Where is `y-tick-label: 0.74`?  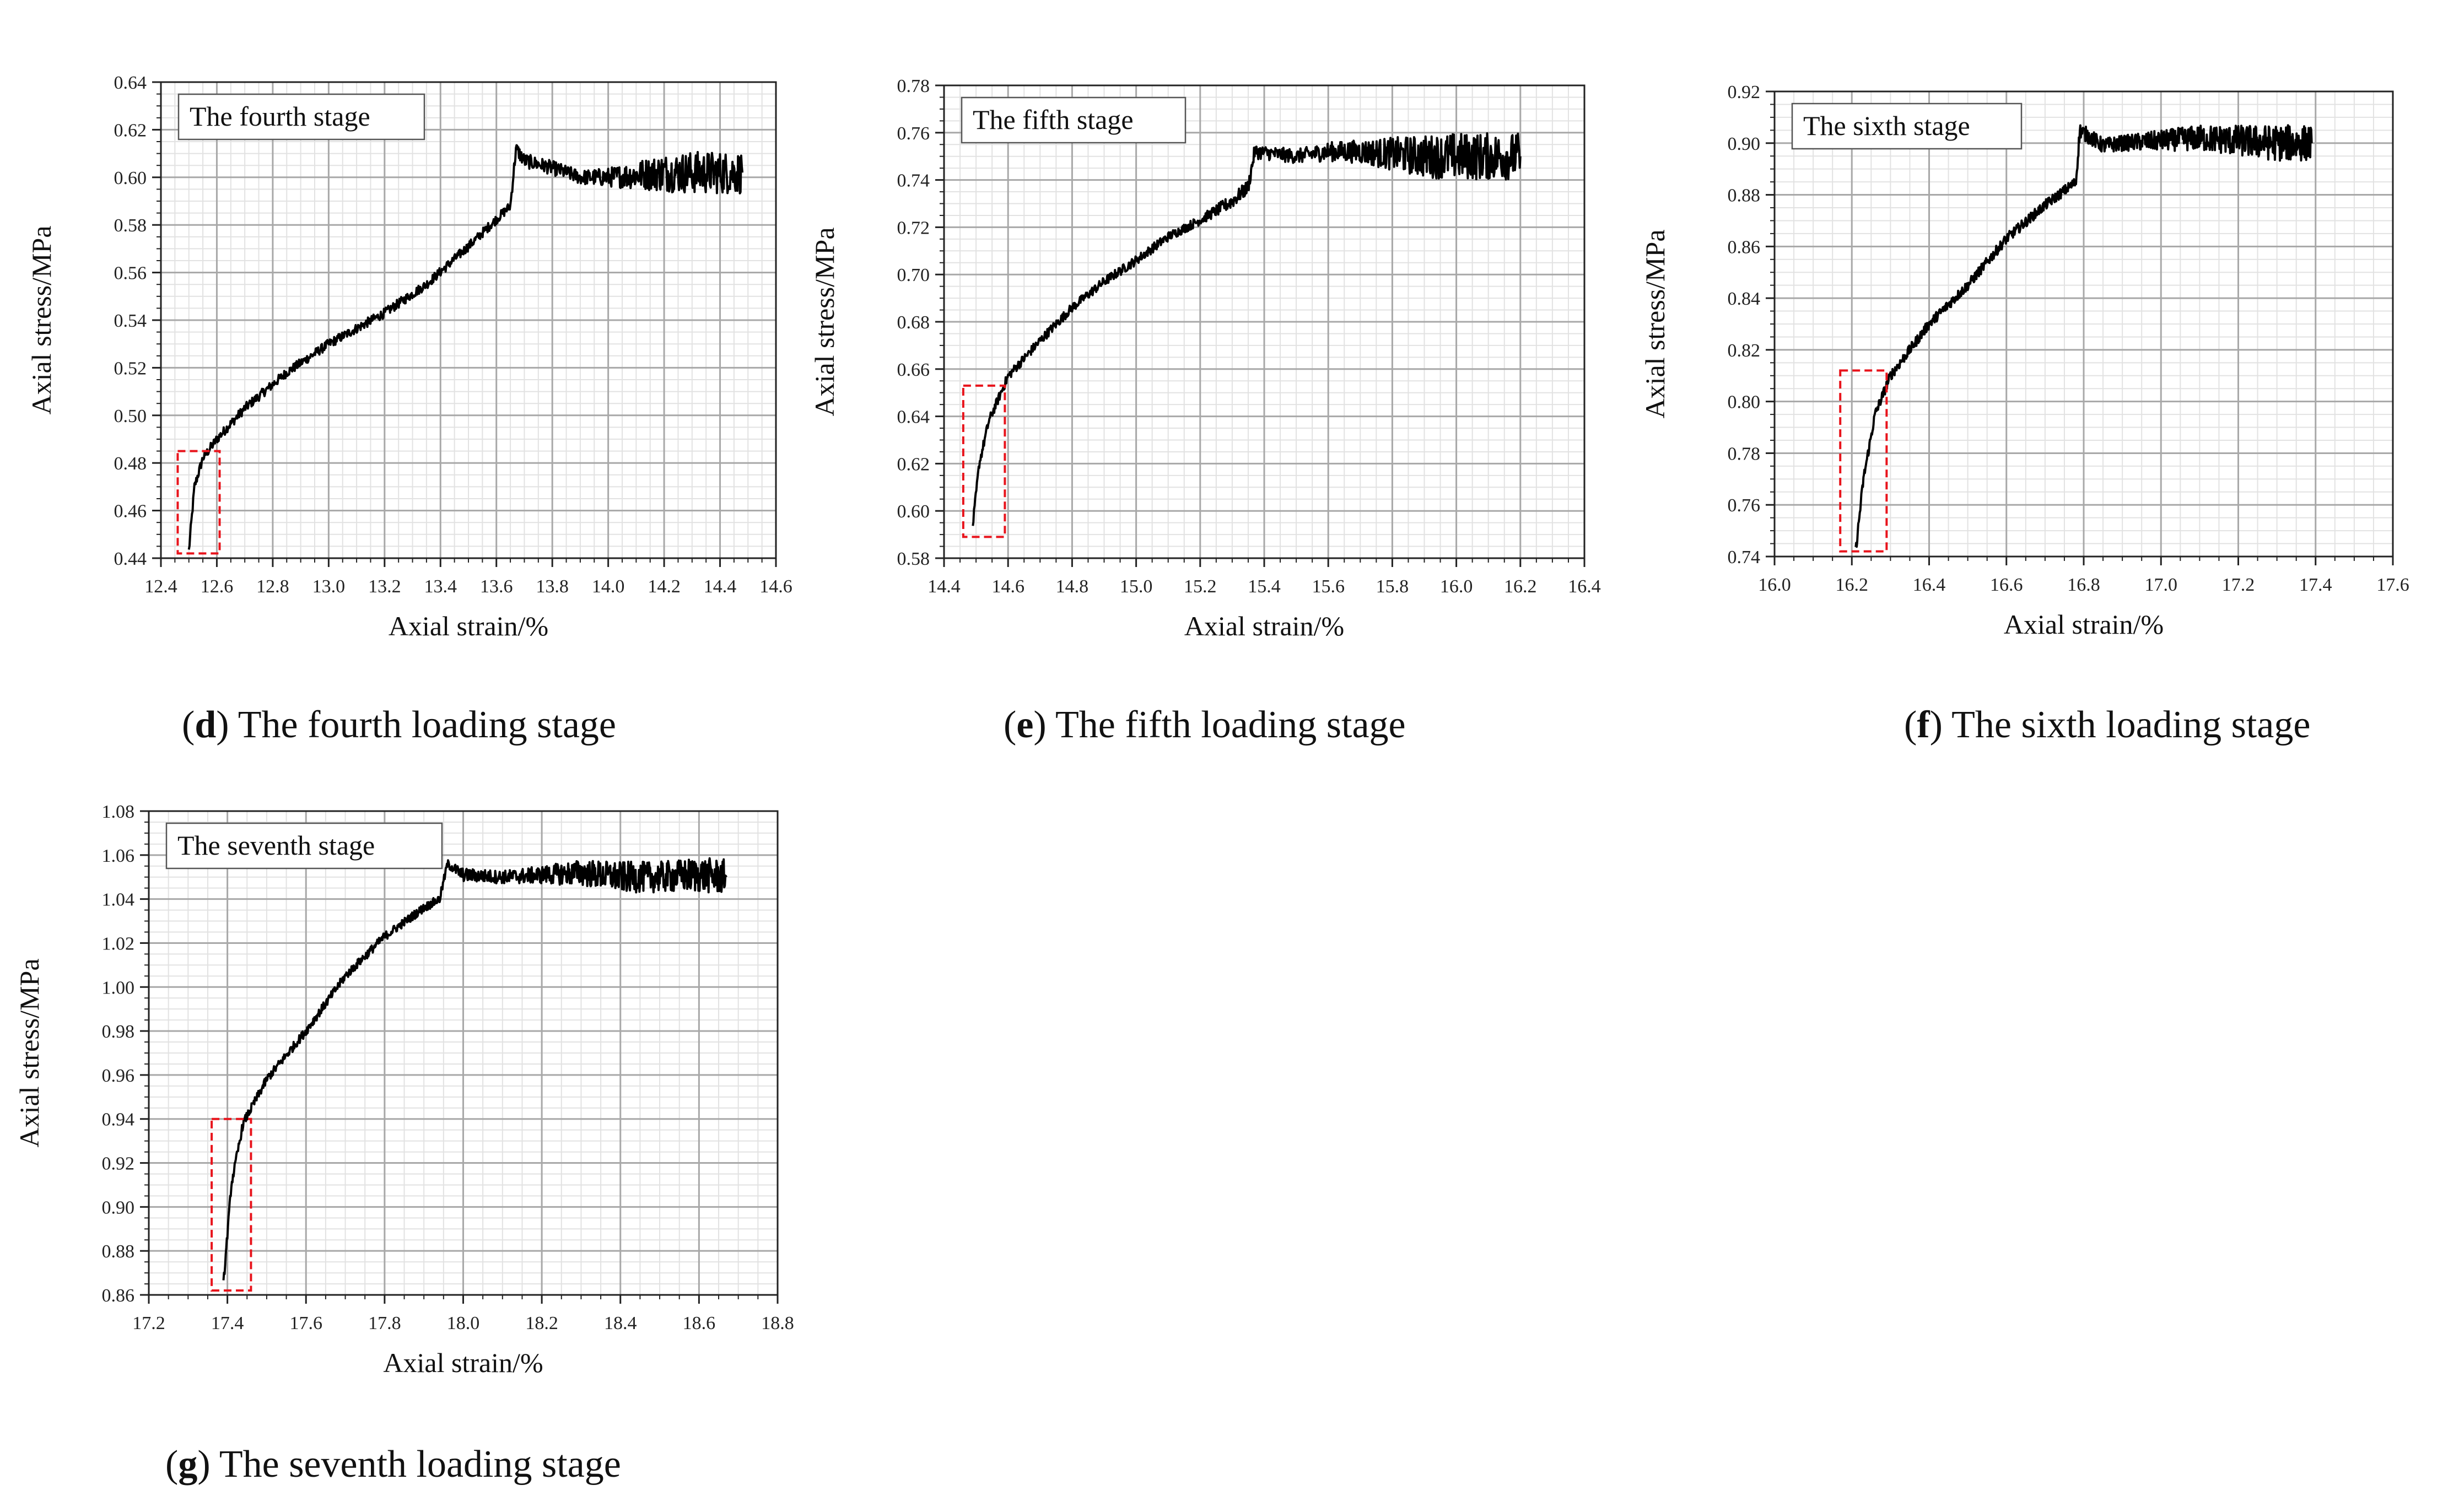
y-tick-label: 0.74 is located at coordinates (913, 181).